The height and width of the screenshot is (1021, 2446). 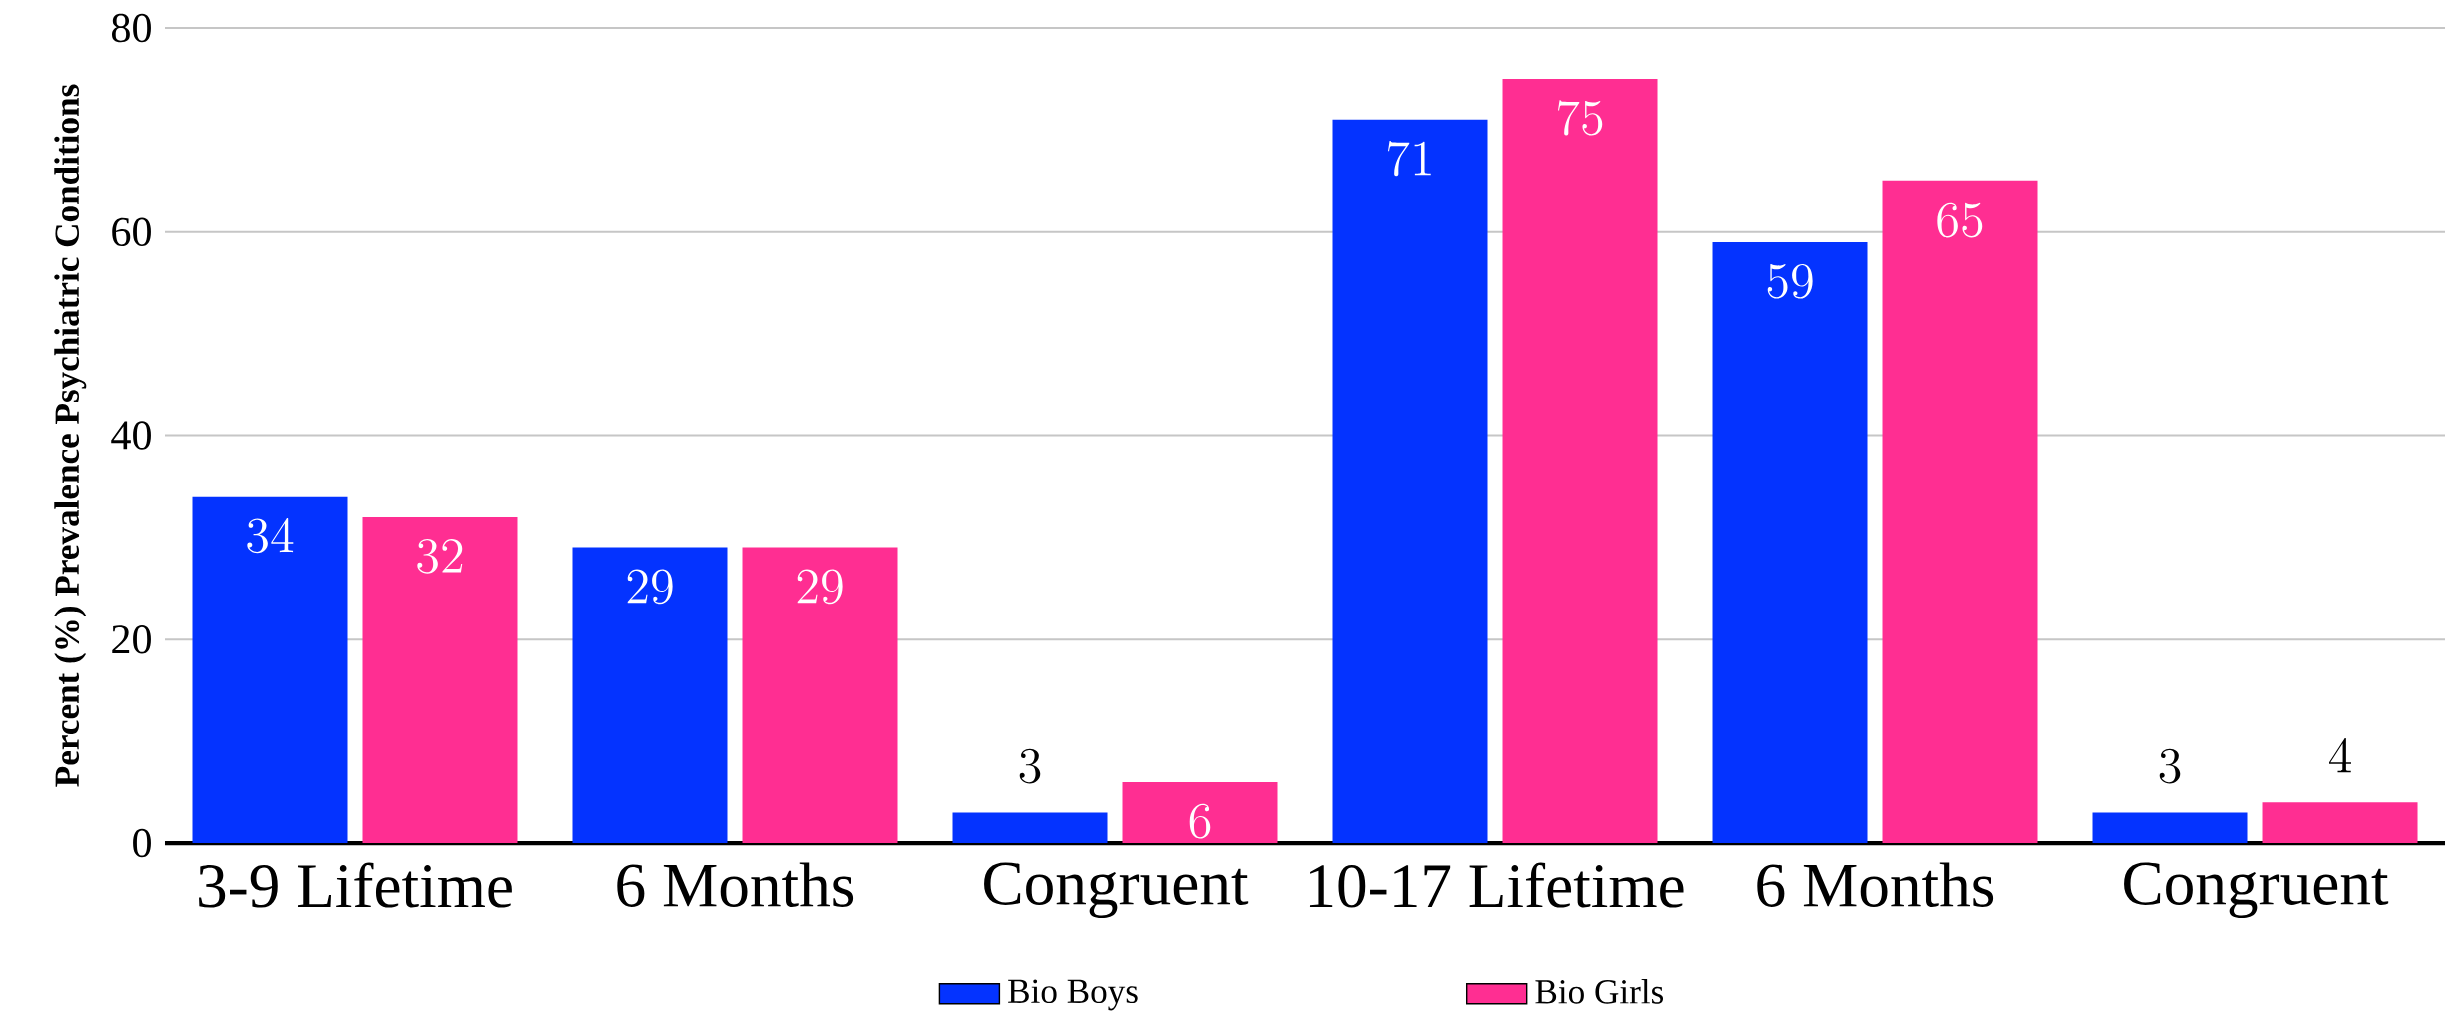 What do you see at coordinates (1960, 220) in the screenshot?
I see `data-label: 65` at bounding box center [1960, 220].